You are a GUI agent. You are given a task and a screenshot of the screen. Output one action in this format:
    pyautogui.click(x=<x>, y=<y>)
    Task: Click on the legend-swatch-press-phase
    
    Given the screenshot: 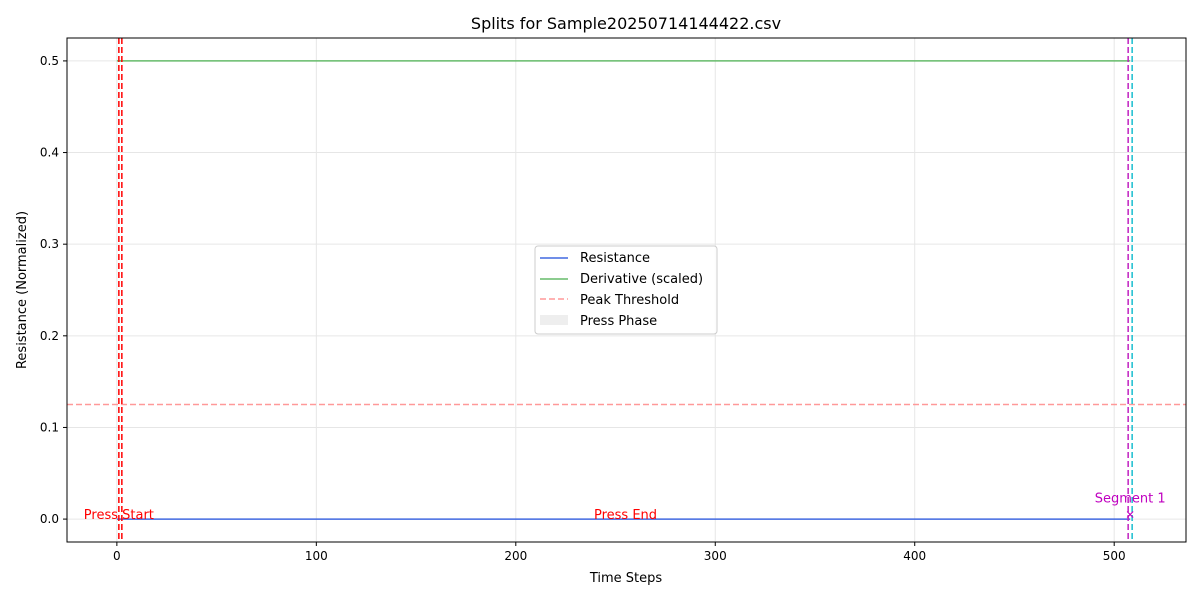 What is the action you would take?
    pyautogui.click(x=554, y=320)
    